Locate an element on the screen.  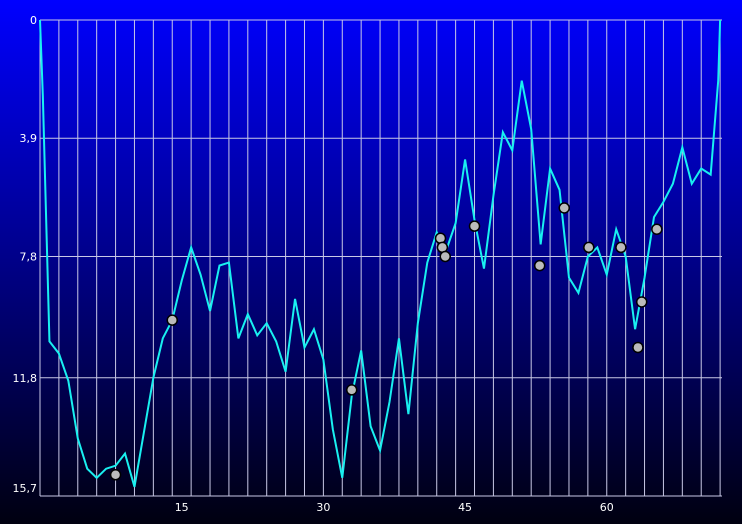
x-tick-label: 30 is located at coordinates (323, 507).